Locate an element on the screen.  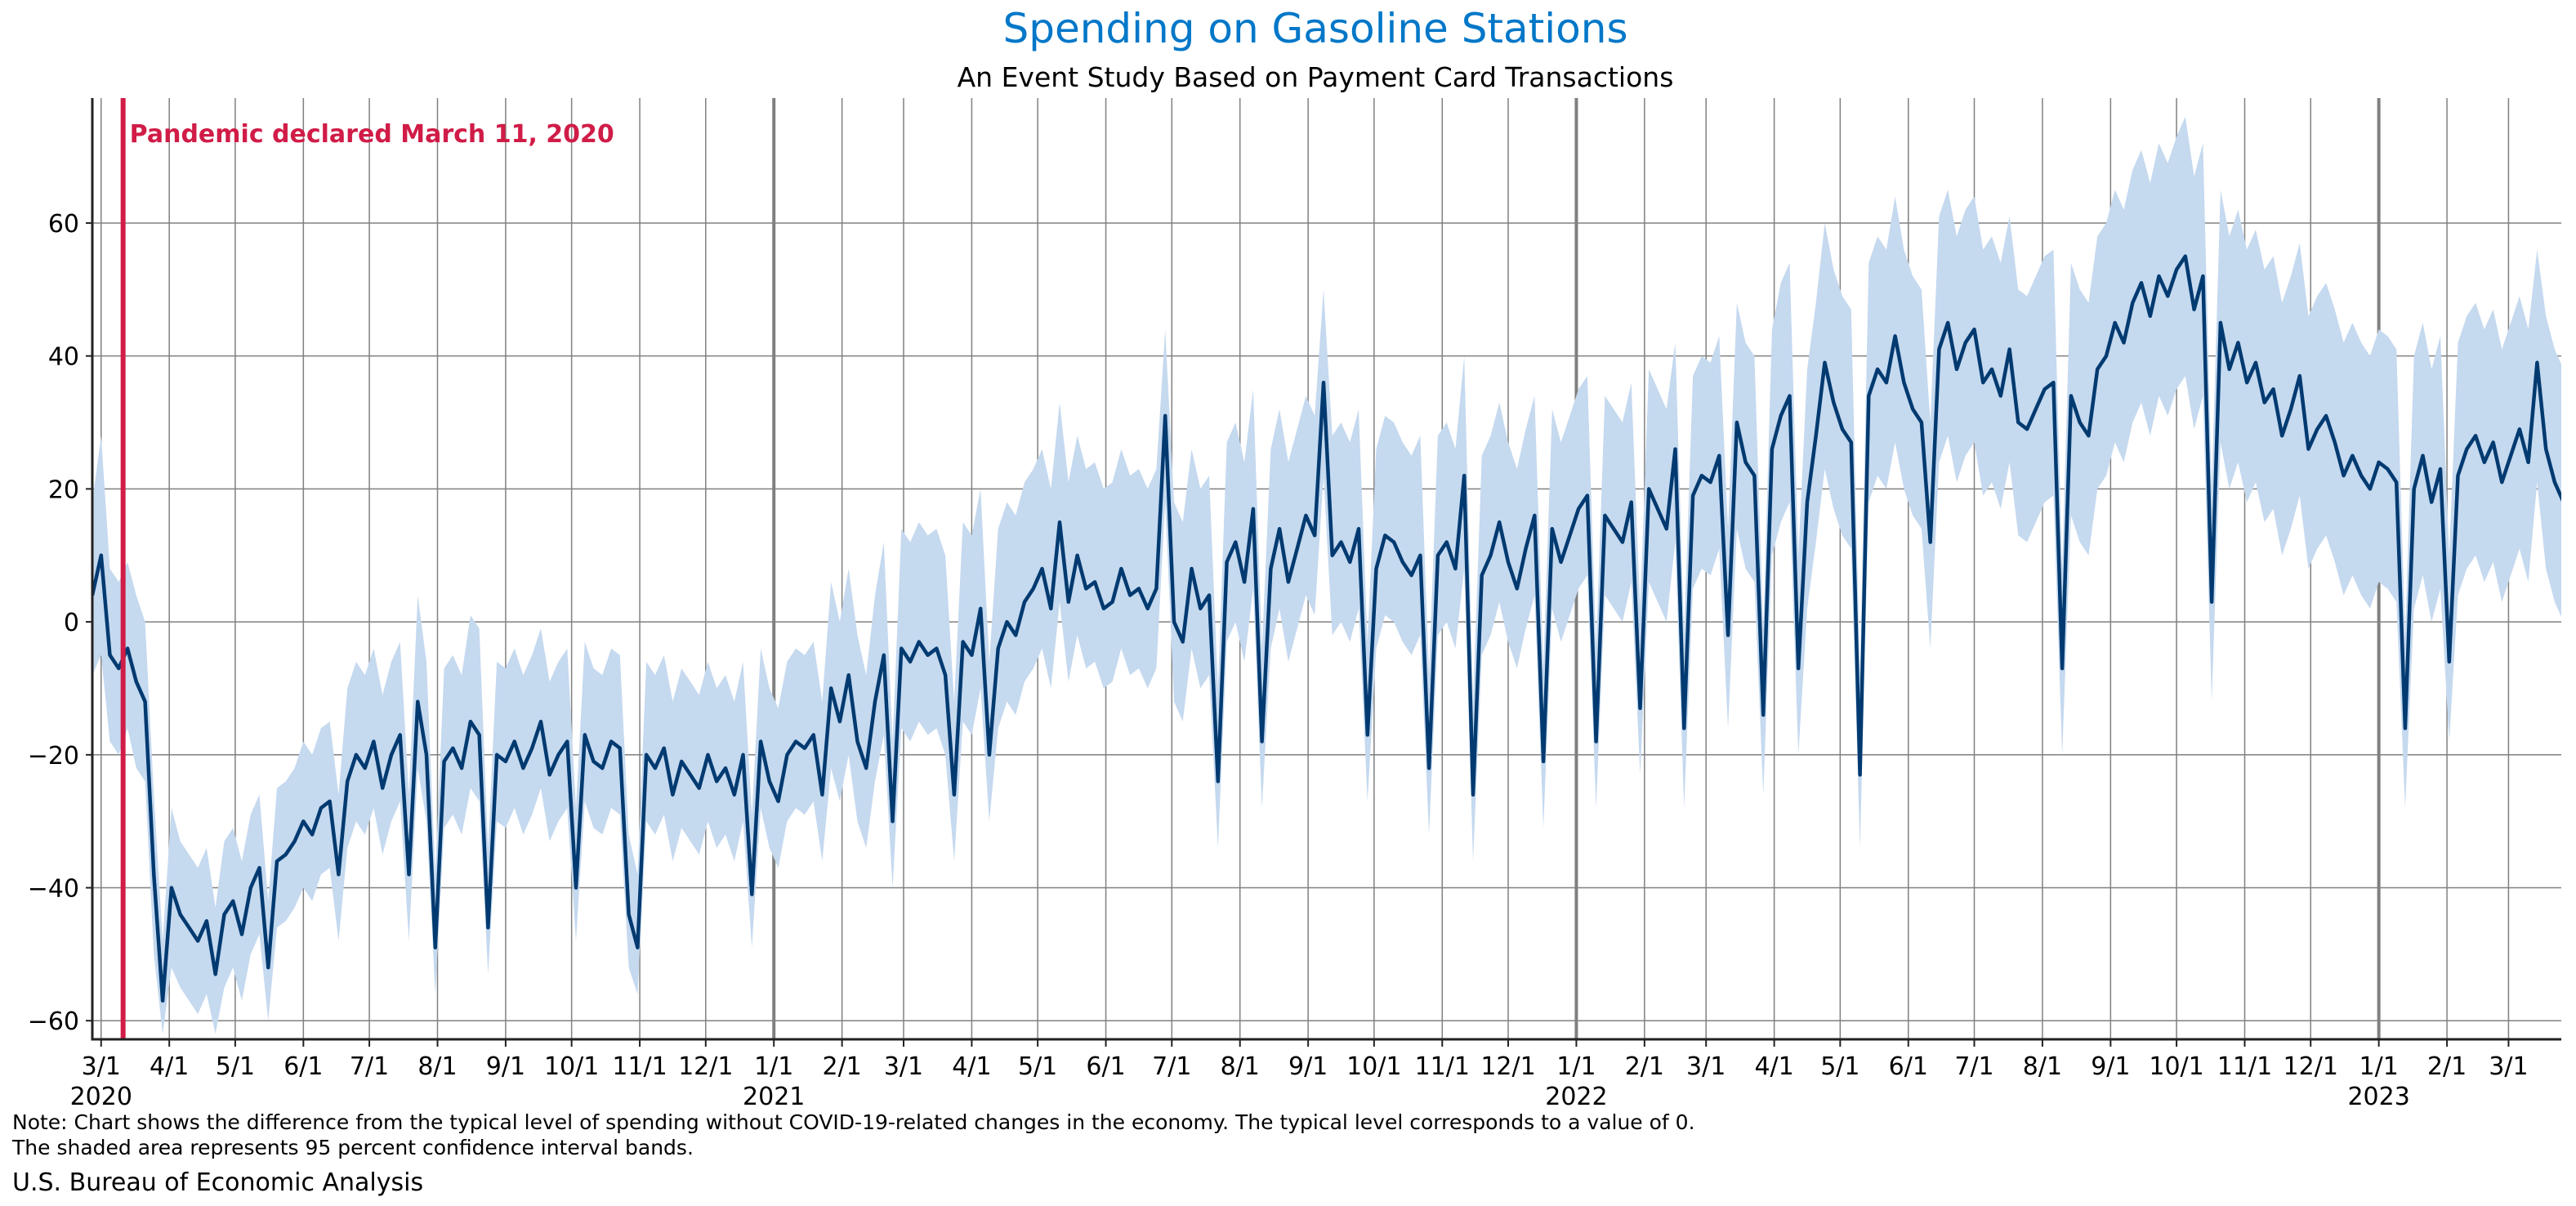
y-tick-label: −20 is located at coordinates (54, 756).